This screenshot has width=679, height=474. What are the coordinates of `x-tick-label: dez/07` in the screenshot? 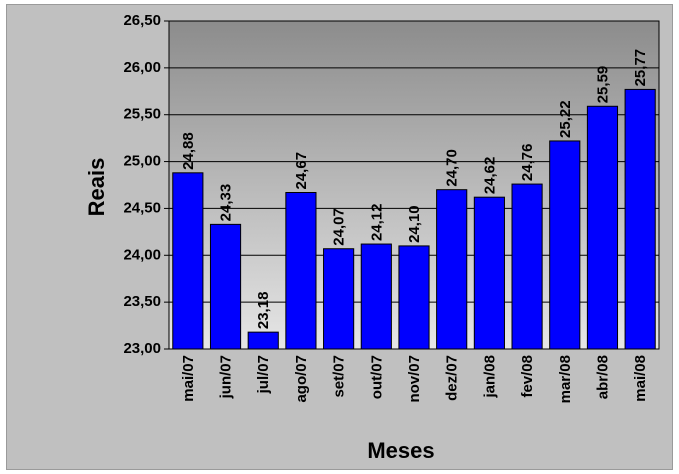 It's located at (452, 378).